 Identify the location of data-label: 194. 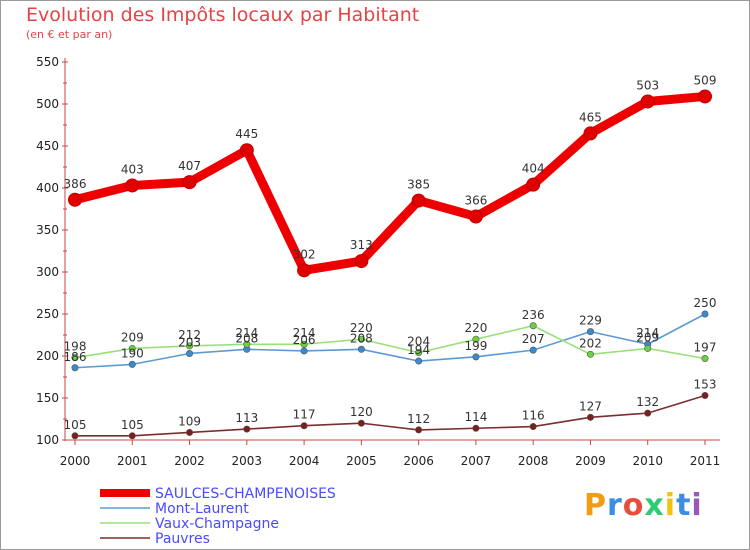
(418, 350).